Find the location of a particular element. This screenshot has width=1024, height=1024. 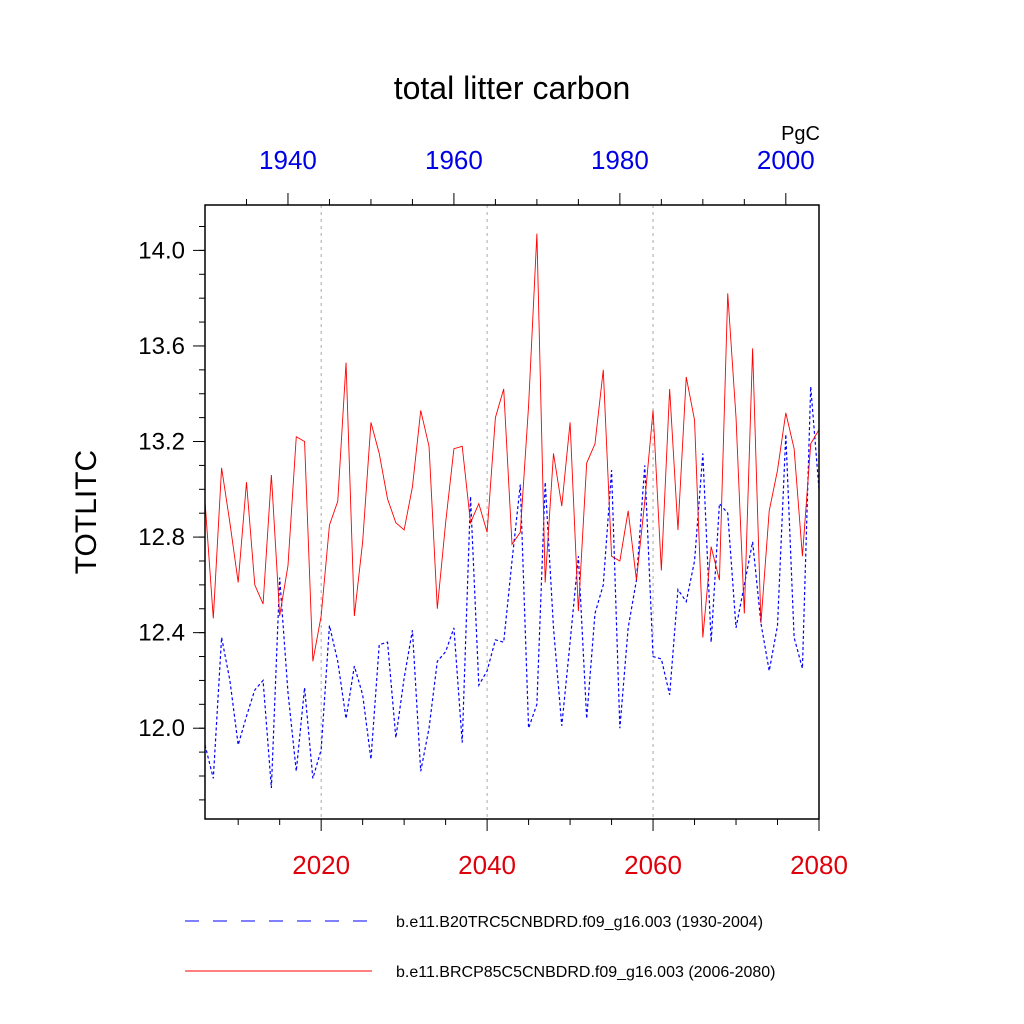

y-axis-label: TOTLITC is located at coordinates (86, 512).